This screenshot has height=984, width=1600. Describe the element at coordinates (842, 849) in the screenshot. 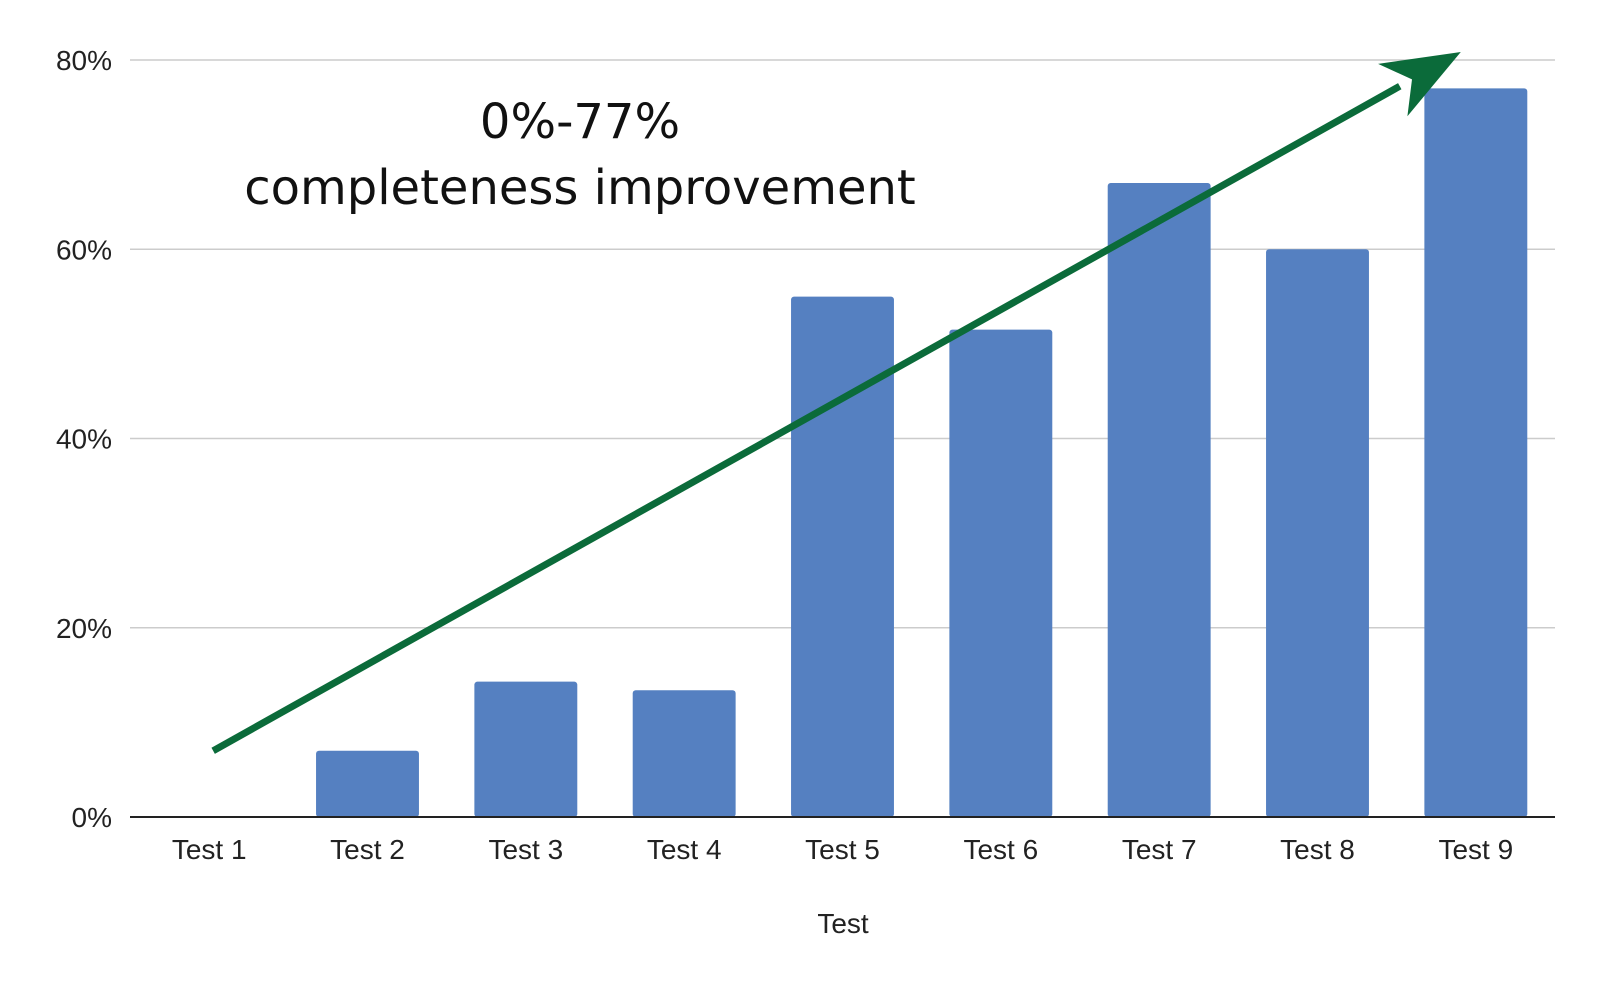

I see `x-tick-label: Test 5` at that location.